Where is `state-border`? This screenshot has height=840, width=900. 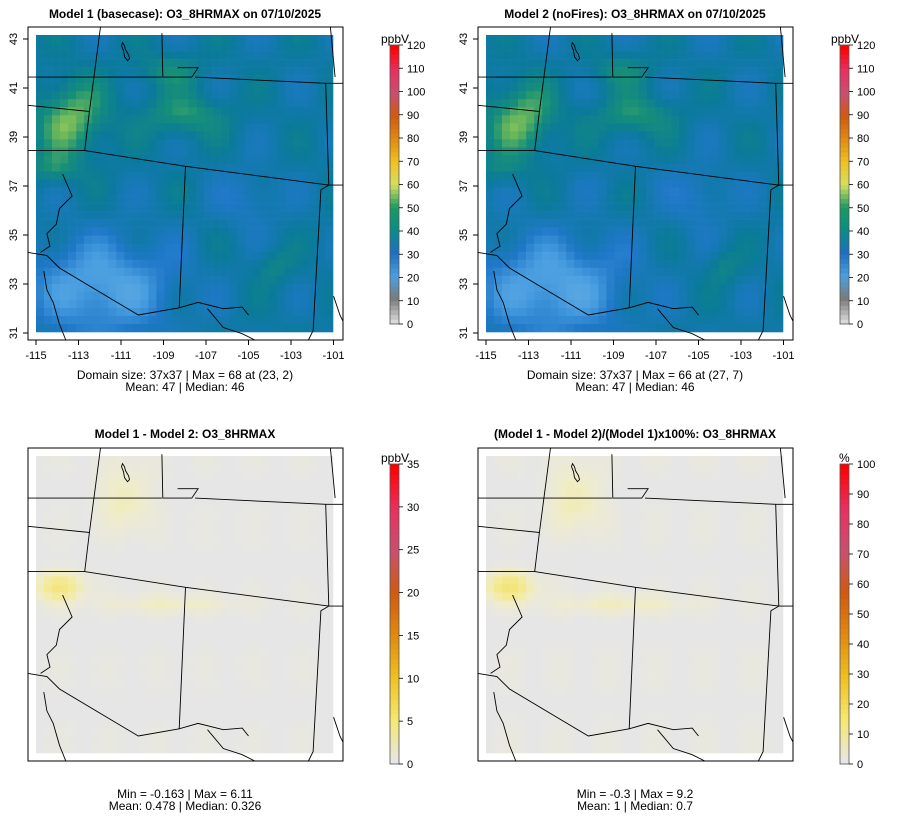 state-border is located at coordinates (55, 727).